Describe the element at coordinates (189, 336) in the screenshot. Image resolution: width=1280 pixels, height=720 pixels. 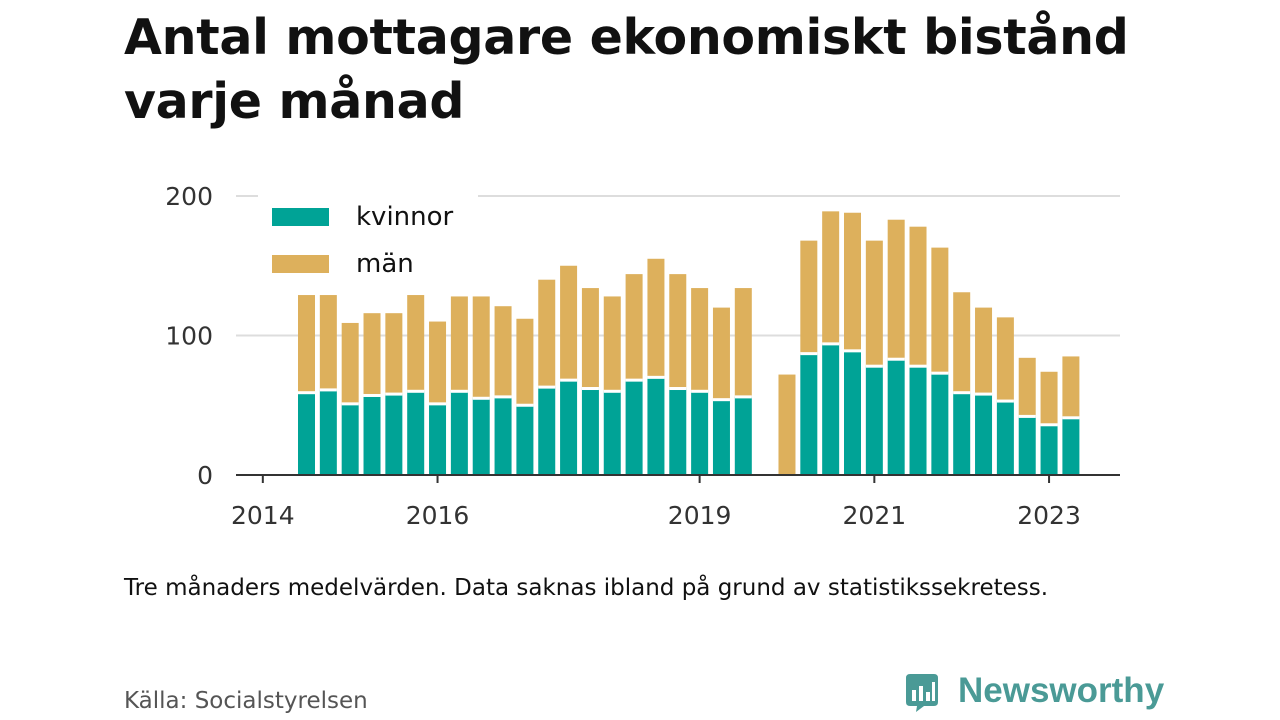
I see `y-tick-label: 100` at that location.